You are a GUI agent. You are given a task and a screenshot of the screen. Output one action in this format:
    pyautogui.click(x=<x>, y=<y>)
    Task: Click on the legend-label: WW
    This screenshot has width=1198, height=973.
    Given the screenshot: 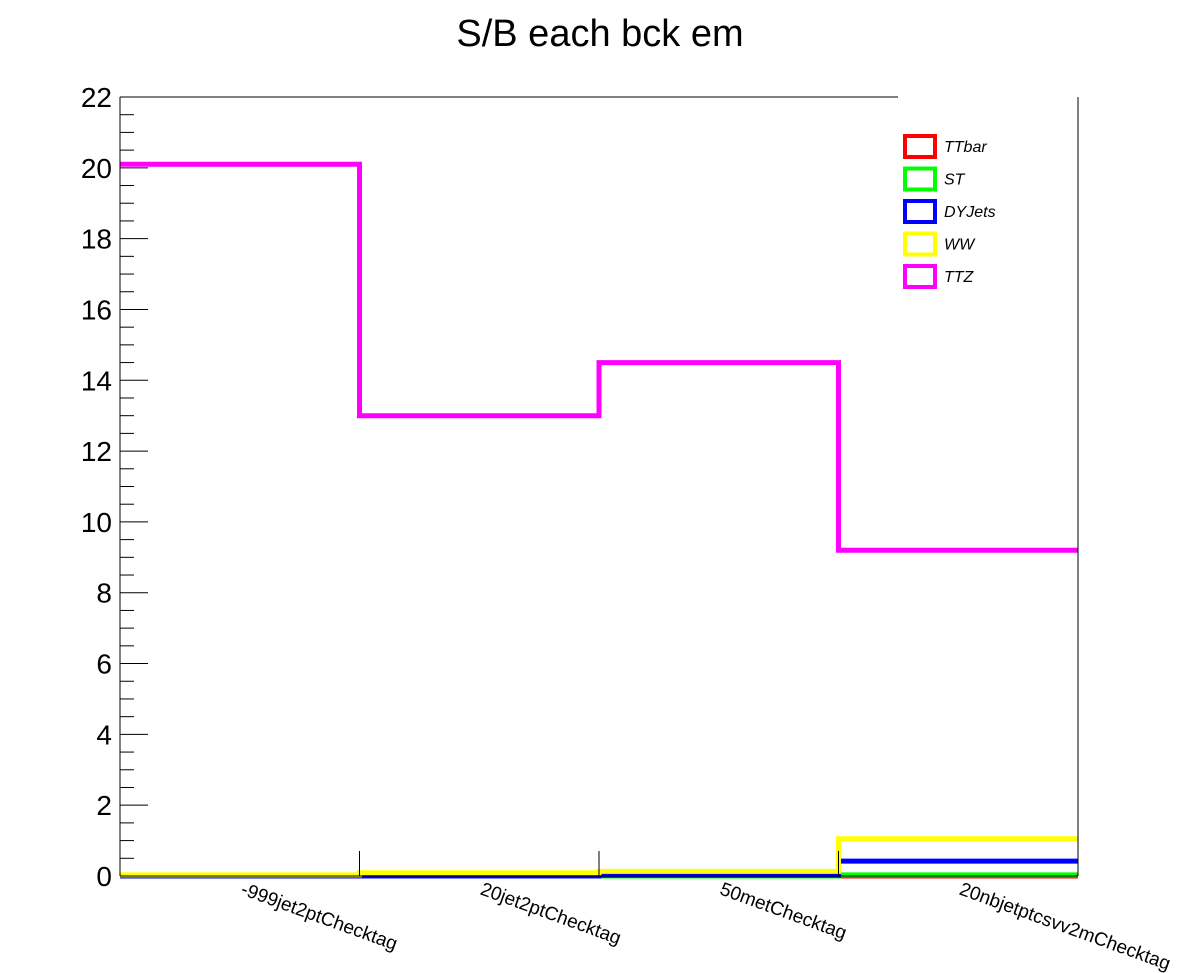 What is the action you would take?
    pyautogui.click(x=960, y=245)
    